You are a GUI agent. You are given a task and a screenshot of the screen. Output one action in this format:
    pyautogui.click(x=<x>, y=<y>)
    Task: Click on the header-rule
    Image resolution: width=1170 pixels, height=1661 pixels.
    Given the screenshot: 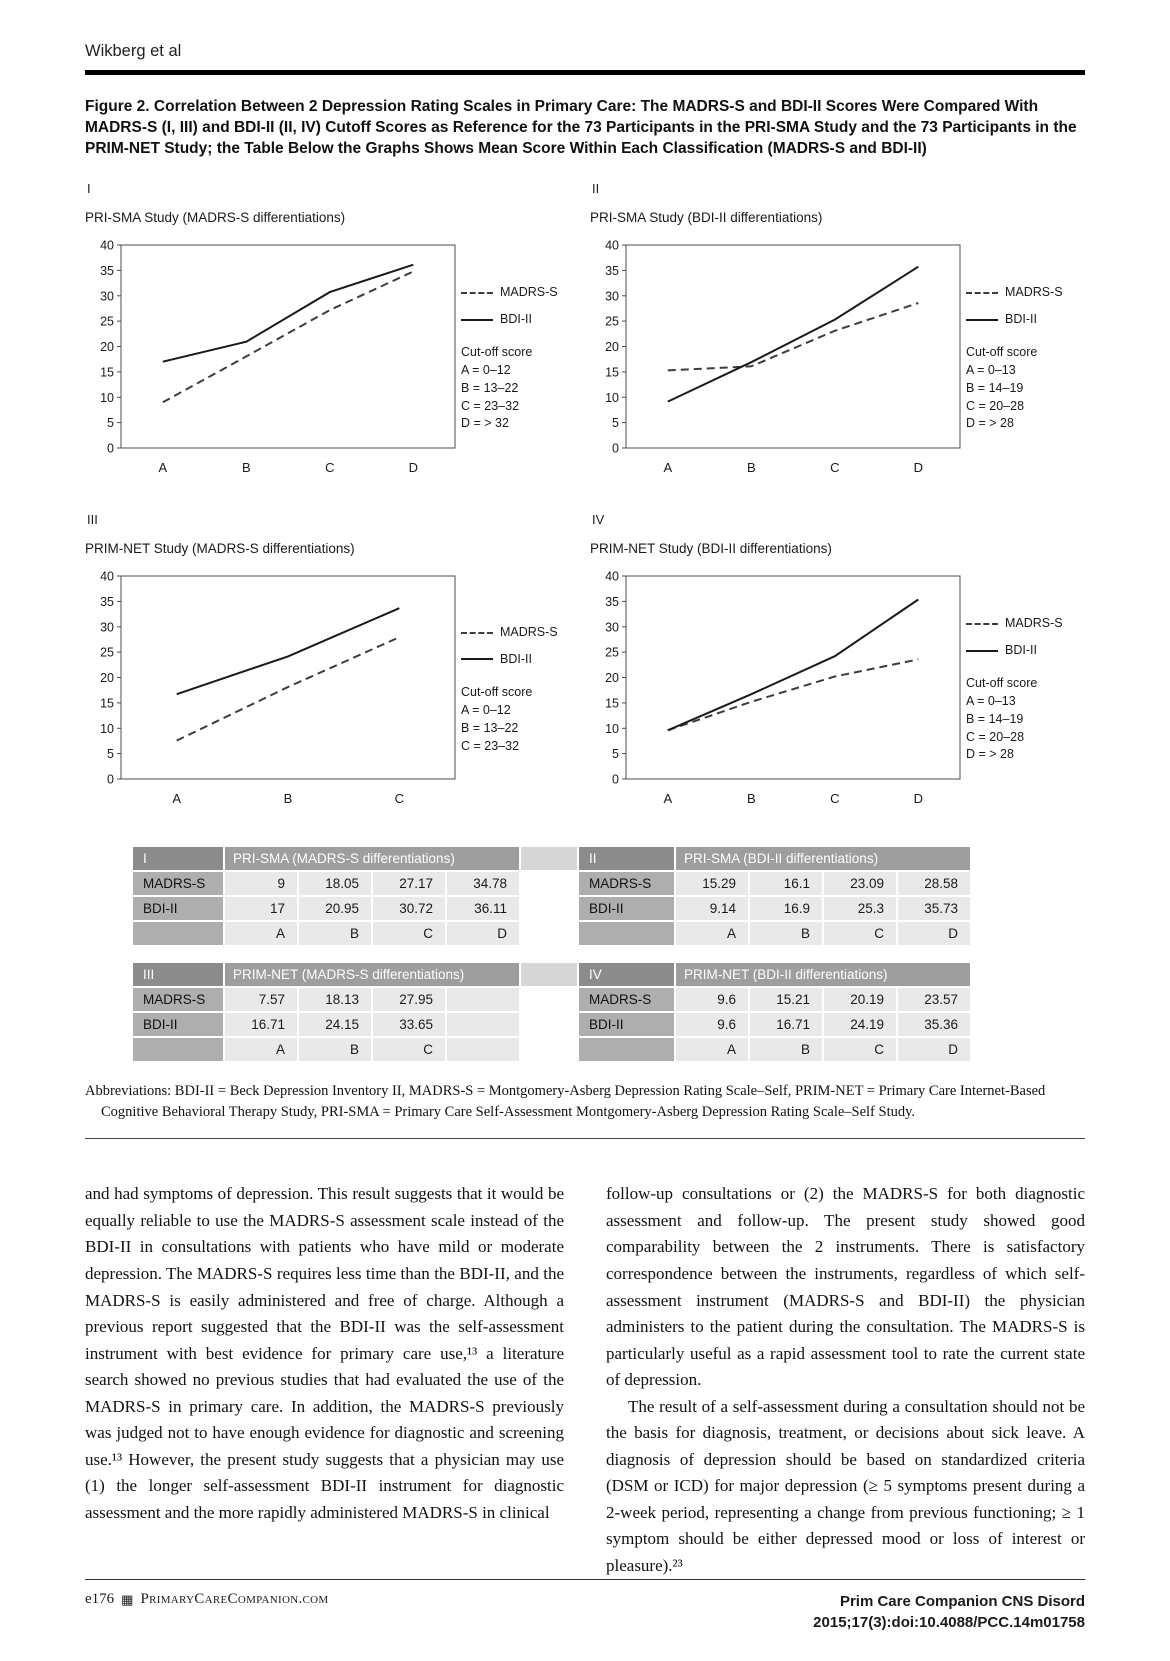 What is the action you would take?
    pyautogui.click(x=585, y=72)
    